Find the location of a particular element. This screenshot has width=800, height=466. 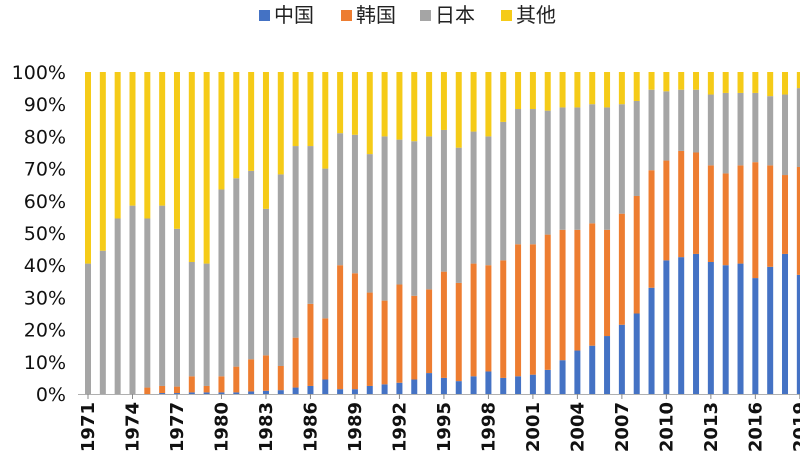

legend-label-0: 中国 is located at coordinates (294, 15).